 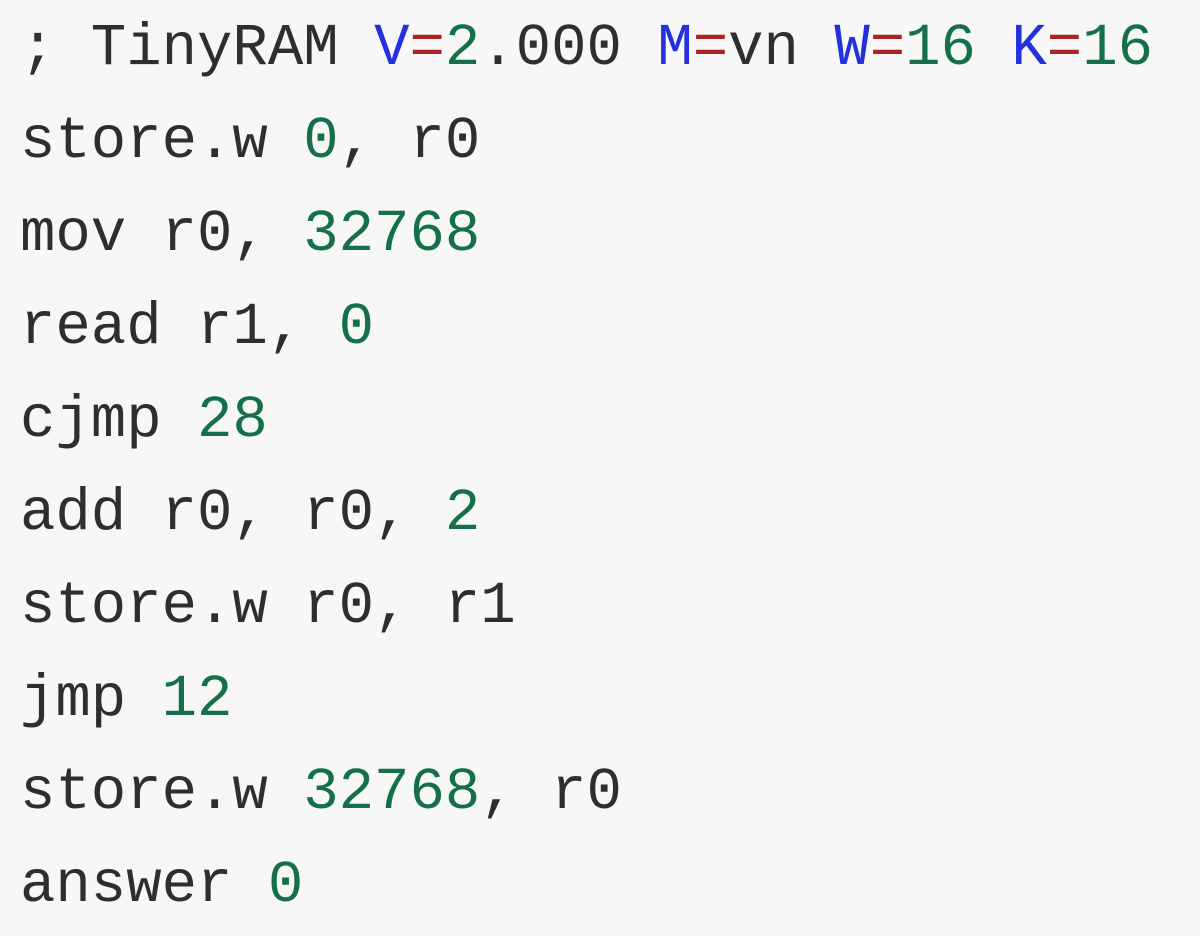 I want to click on code-line: store.w 32768, r0, so click(x=610, y=792).